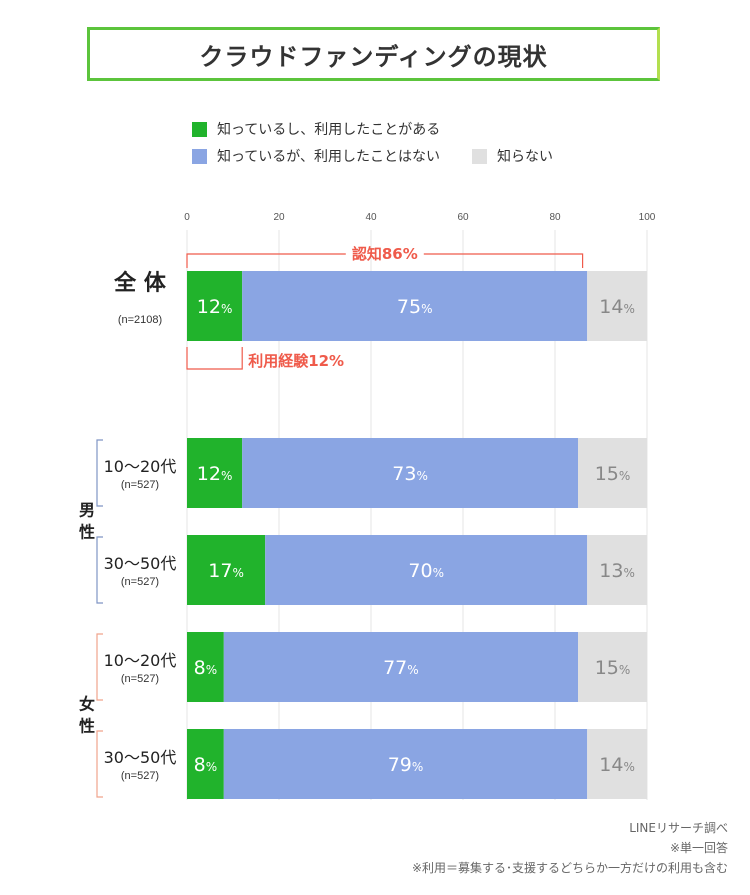 The width and height of the screenshot is (750, 895). I want to click on data-label-r1-s2: 15%, so click(613, 474).